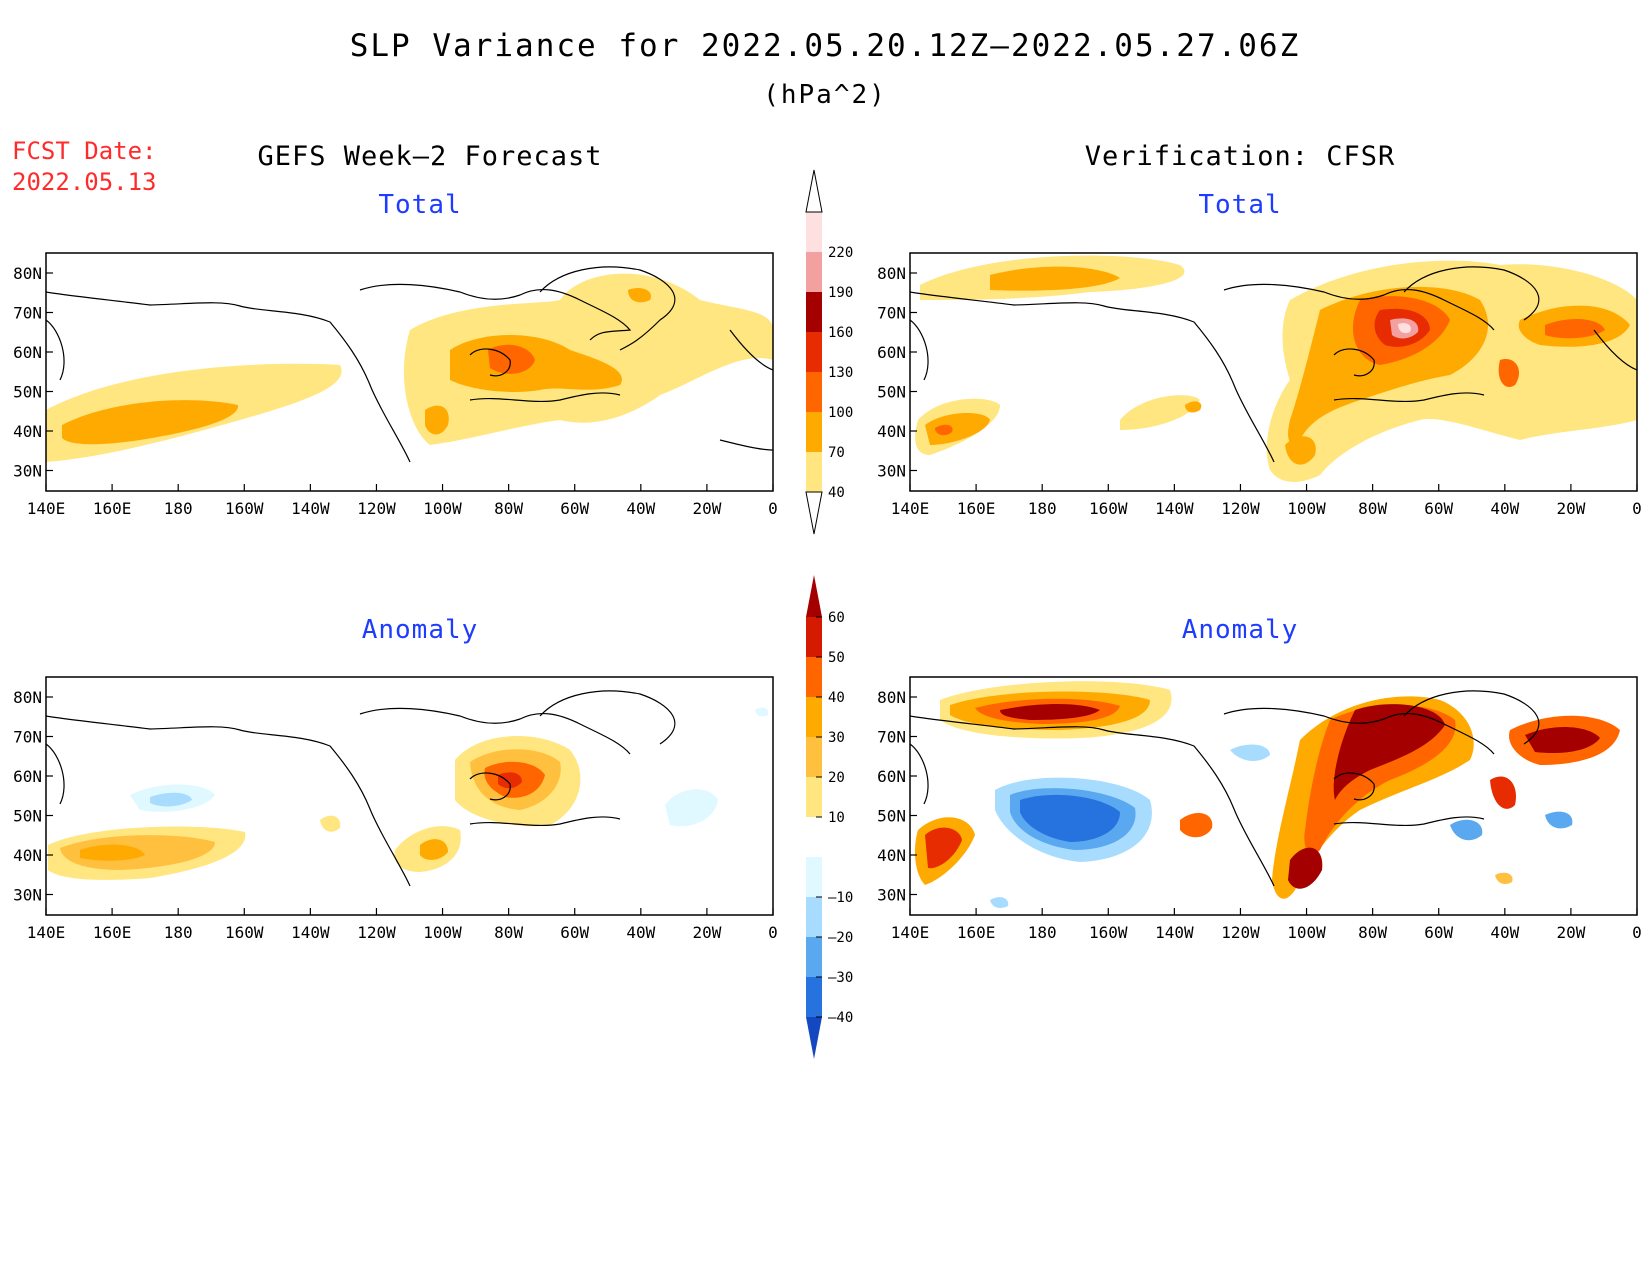  I want to click on lon-label-verification-total: 40W, so click(1504, 508).